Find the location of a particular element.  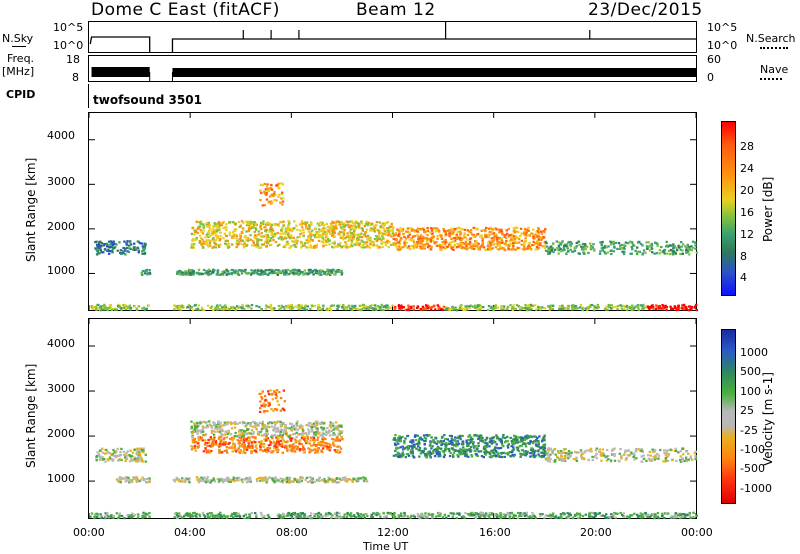

beam-title: Beam 12 is located at coordinates (396, 10).